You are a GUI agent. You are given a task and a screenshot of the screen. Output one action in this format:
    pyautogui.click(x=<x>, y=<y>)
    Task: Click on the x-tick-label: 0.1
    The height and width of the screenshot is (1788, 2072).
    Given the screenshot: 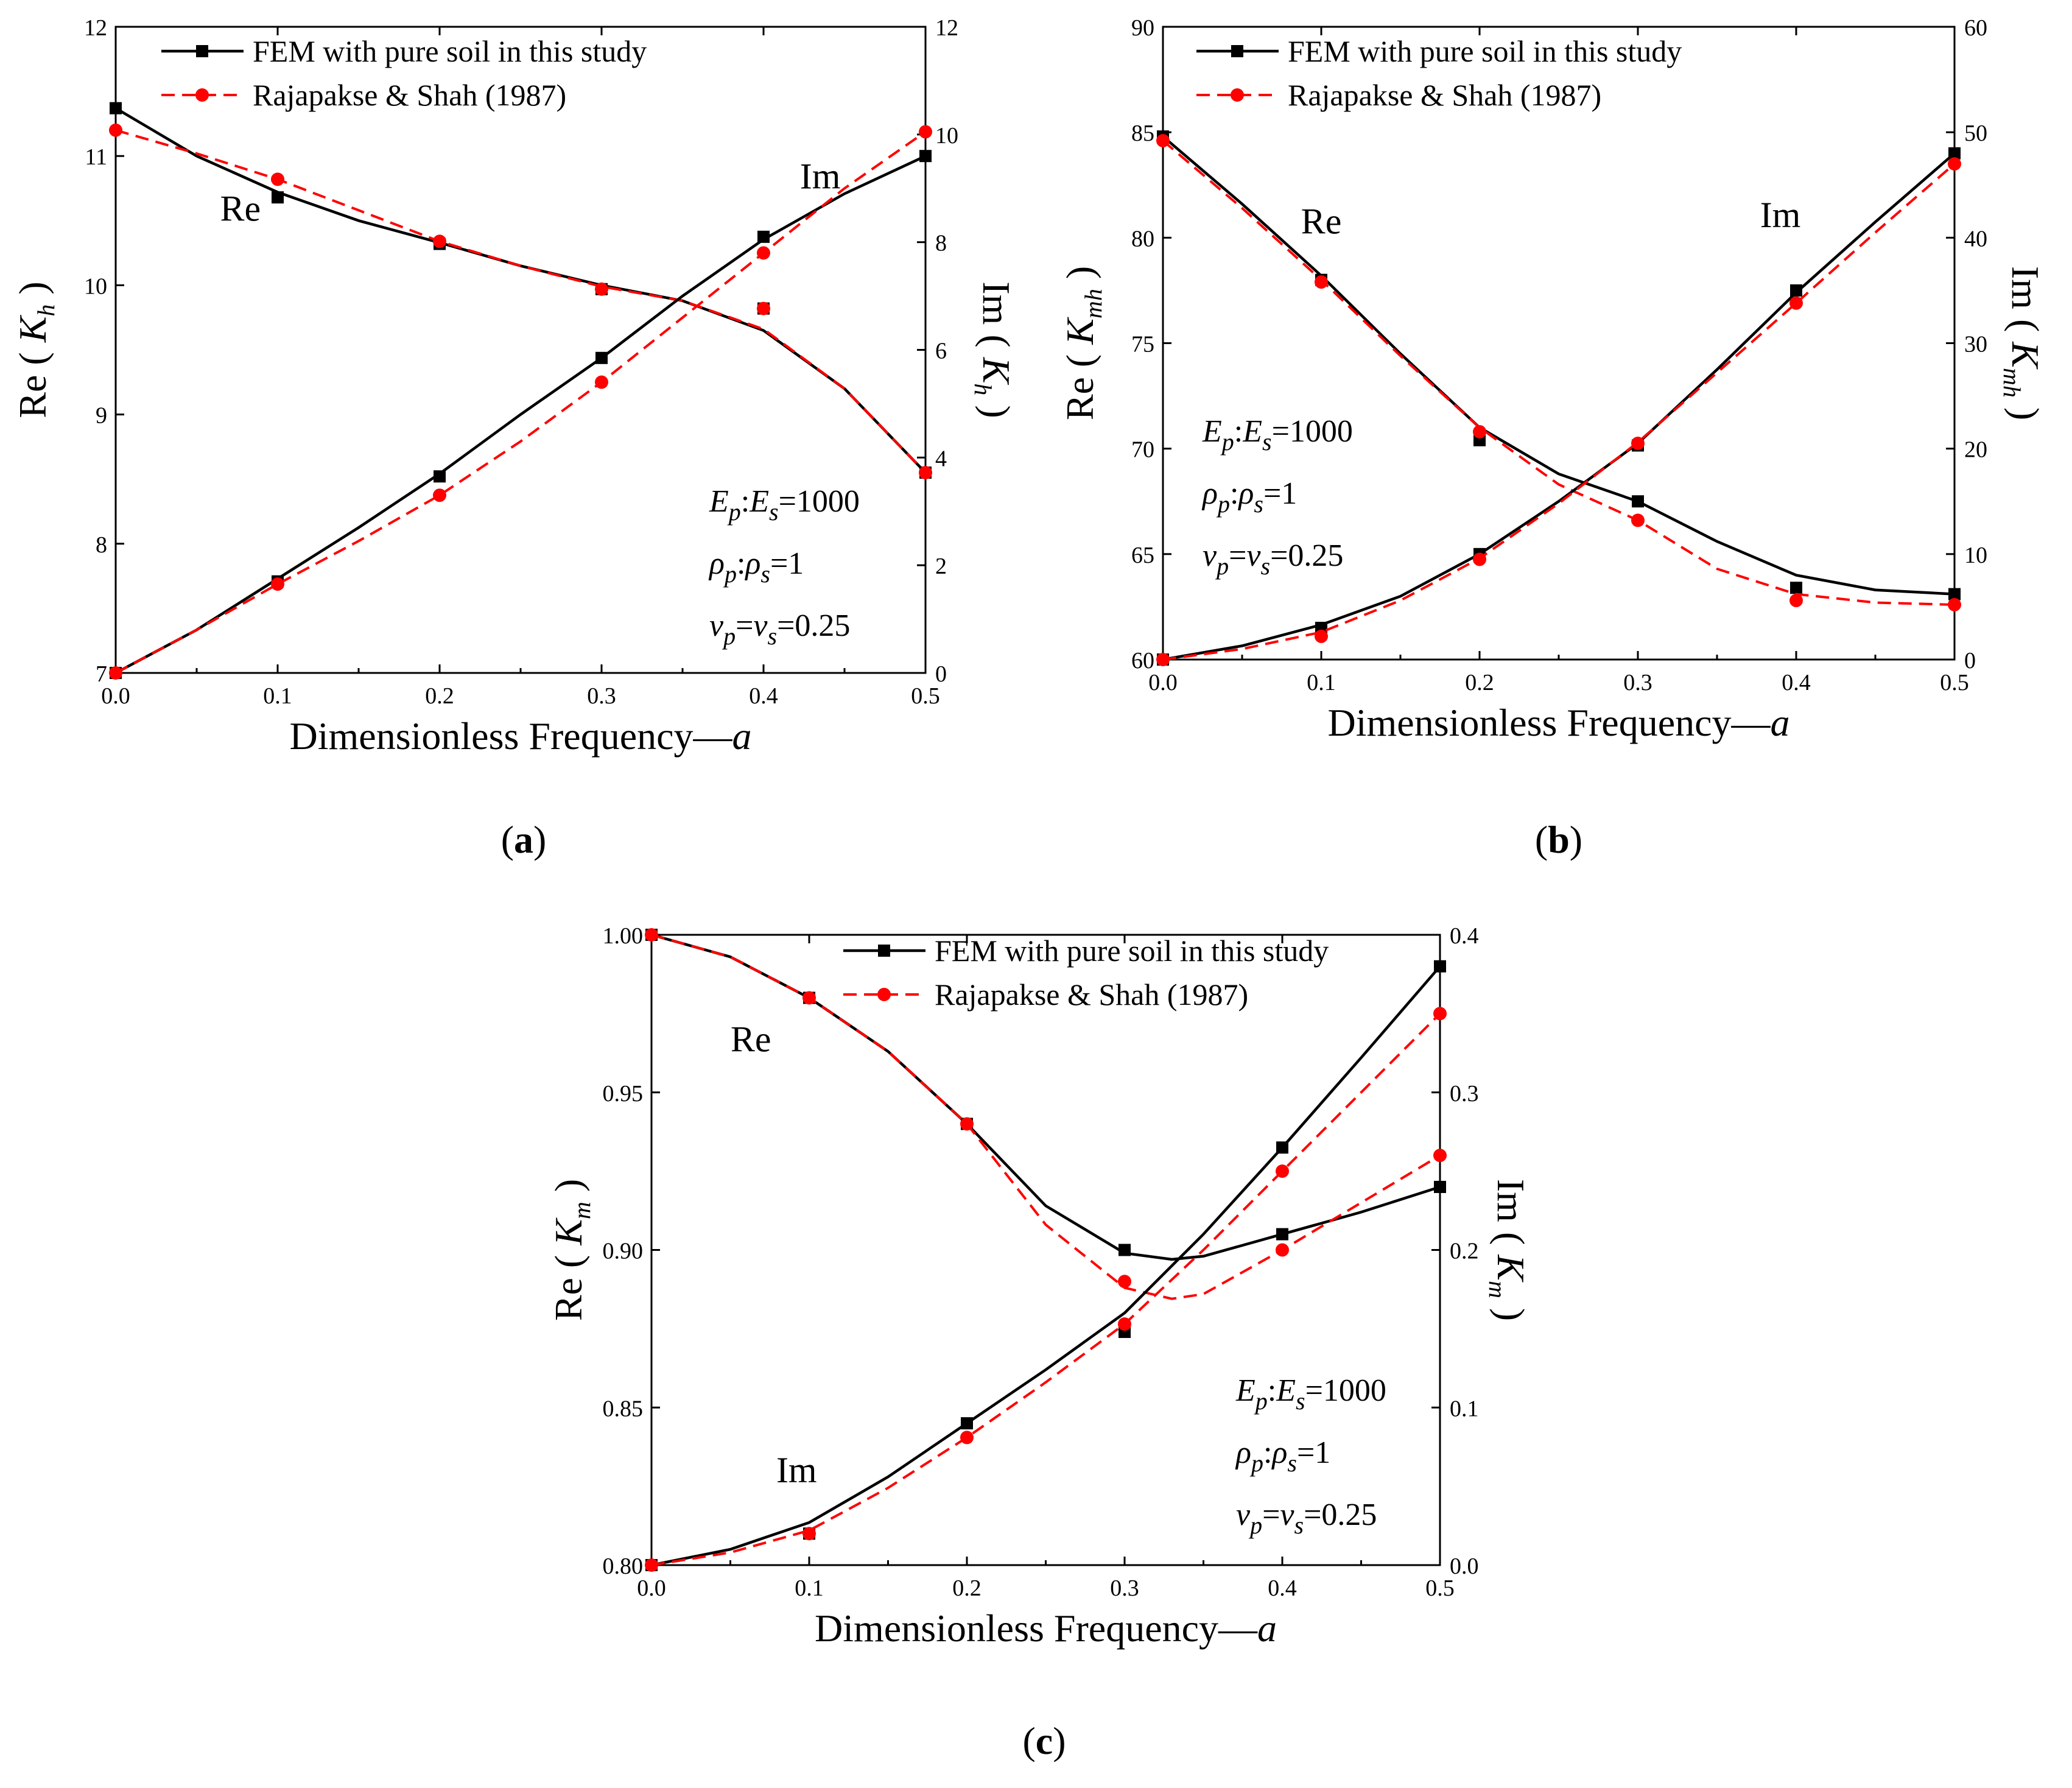 What is the action you would take?
    pyautogui.click(x=809, y=1588)
    